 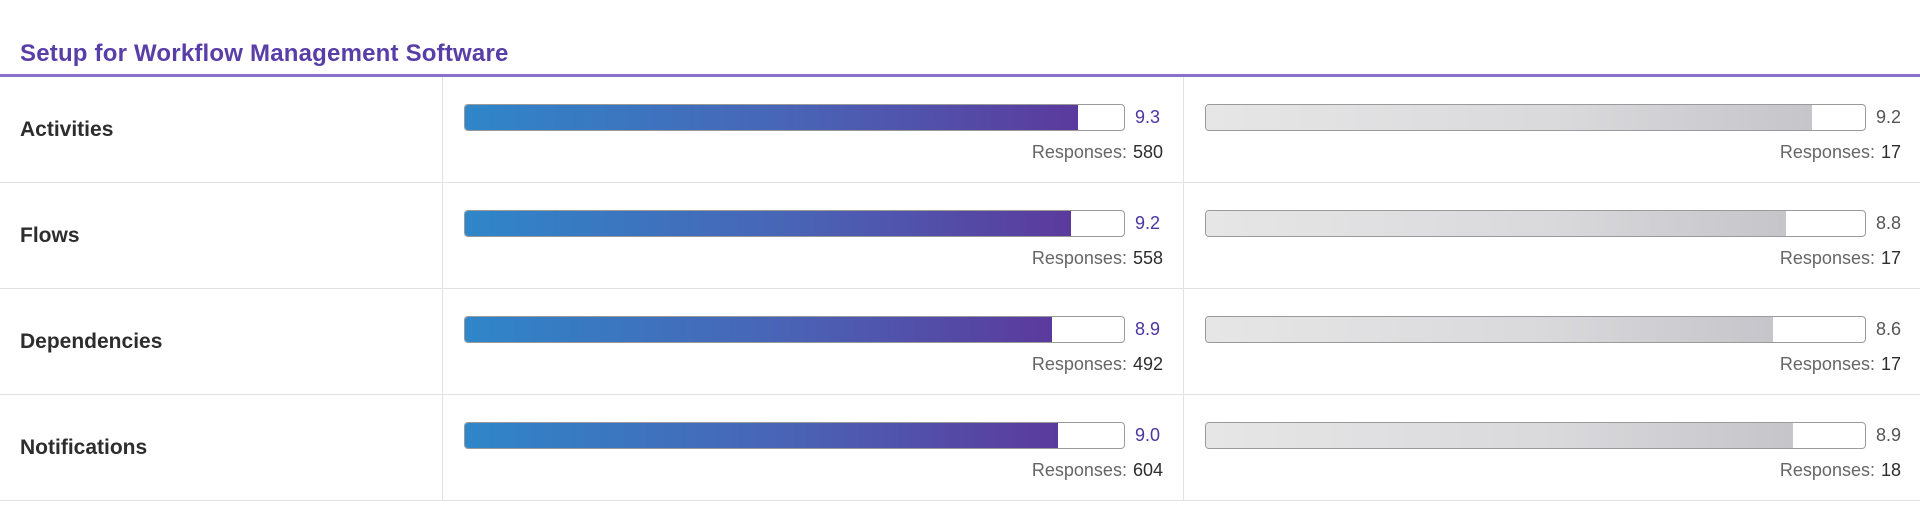 I want to click on secondary-score-value: 9.2, so click(x=1889, y=117).